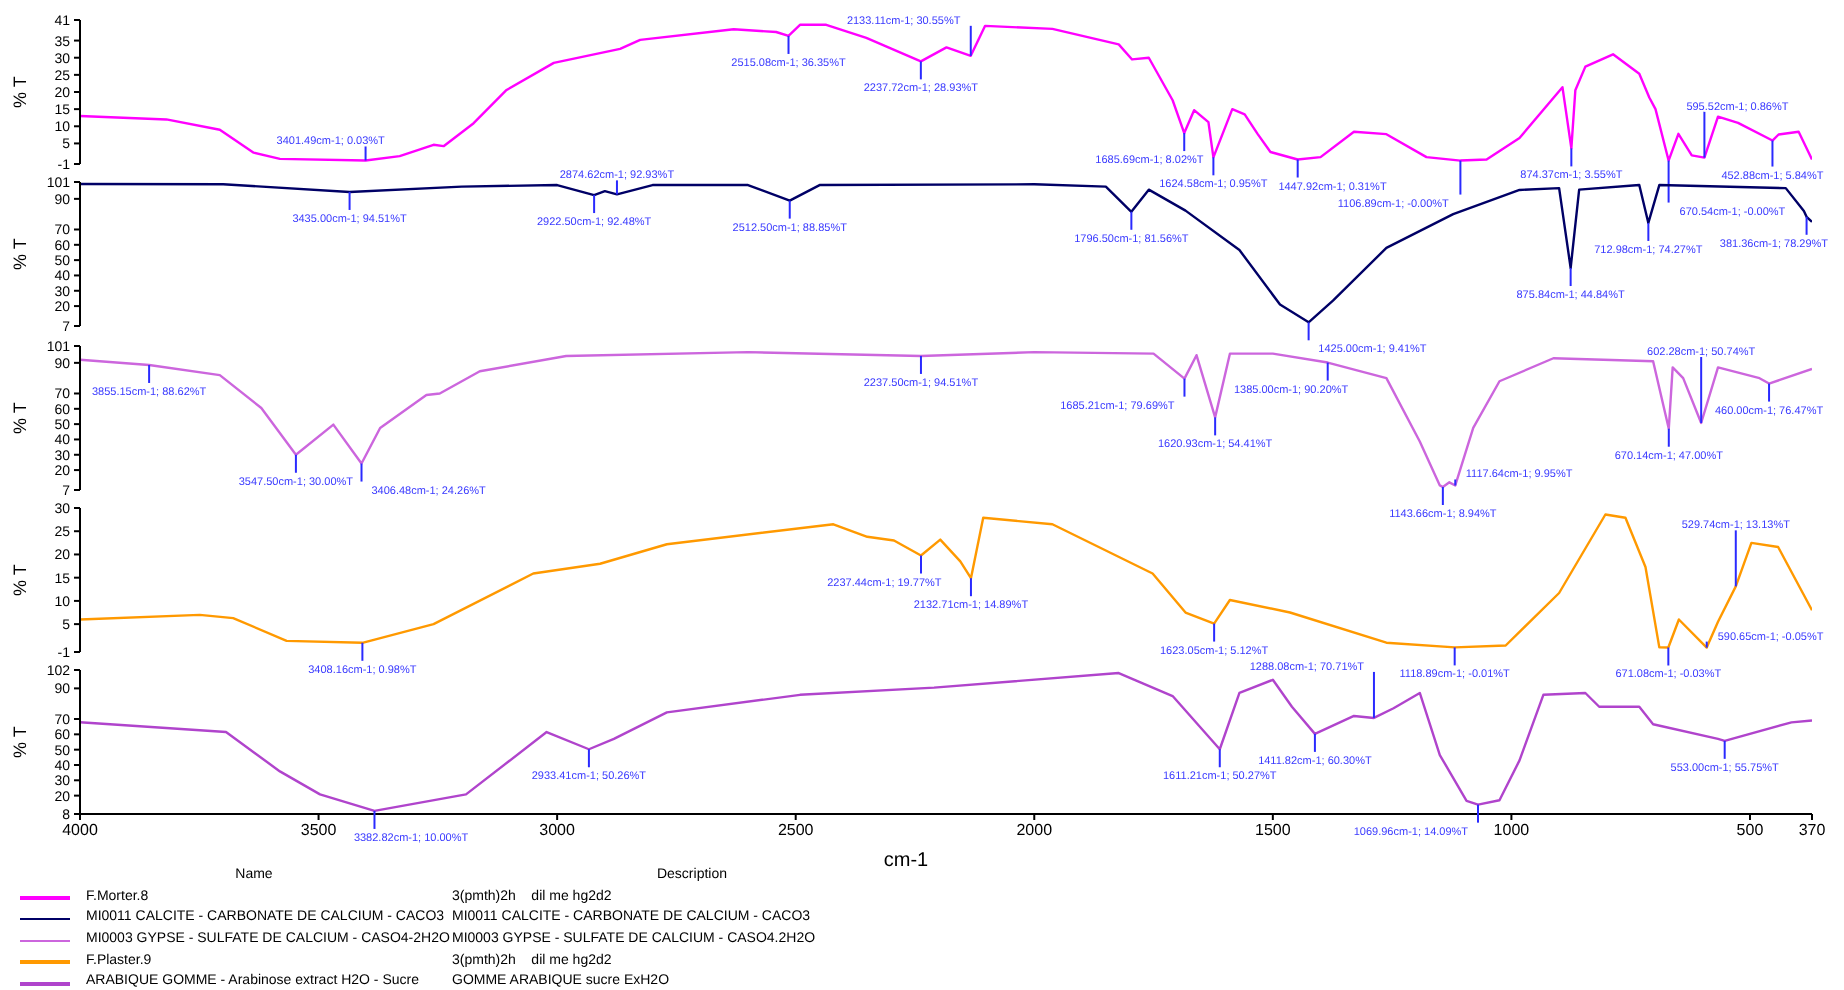  What do you see at coordinates (1750, 830) in the screenshot?
I see `x-tick-label: 500` at bounding box center [1750, 830].